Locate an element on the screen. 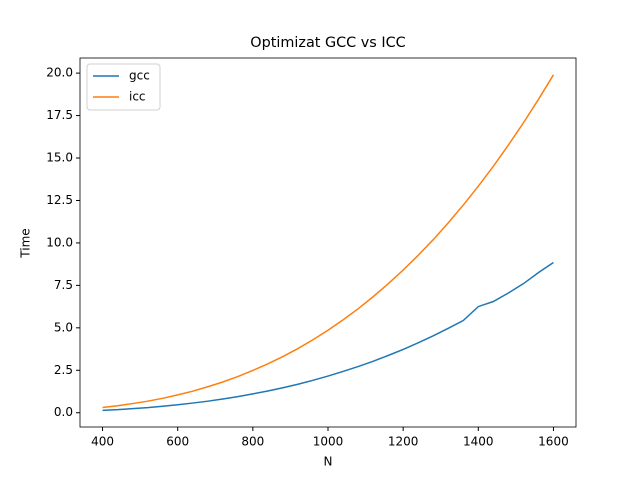 The image size is (640, 484). y-tick-label: 20.0 is located at coordinates (59, 73).